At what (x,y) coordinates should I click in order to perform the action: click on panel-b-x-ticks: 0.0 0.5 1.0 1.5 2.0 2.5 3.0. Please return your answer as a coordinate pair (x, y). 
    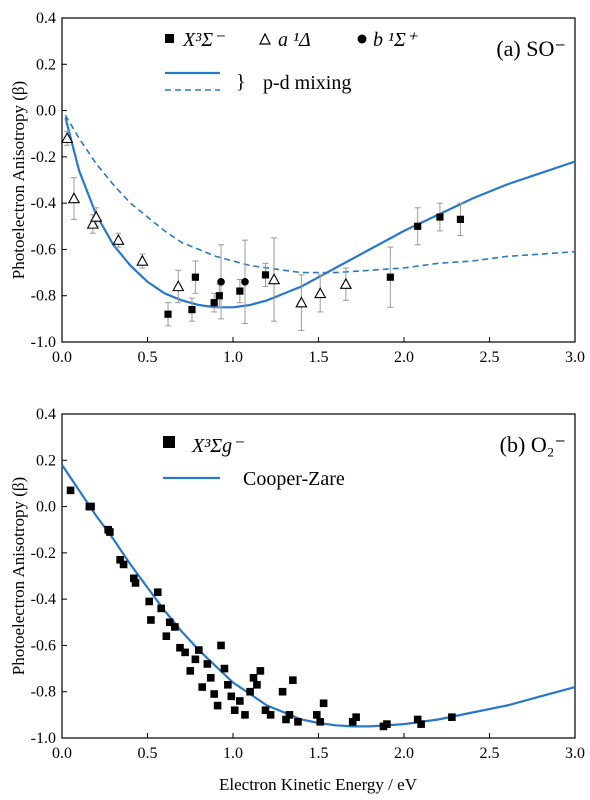
    Looking at the image, I should click on (318, 747).